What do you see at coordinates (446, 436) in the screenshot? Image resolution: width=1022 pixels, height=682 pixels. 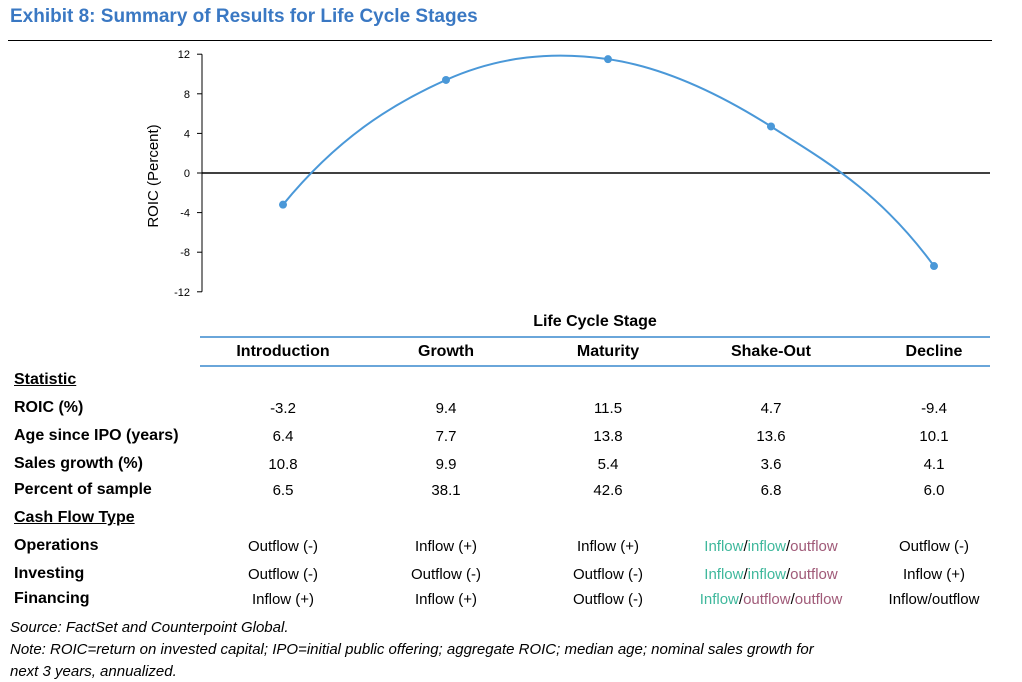 I see `table-cell: 7.7` at bounding box center [446, 436].